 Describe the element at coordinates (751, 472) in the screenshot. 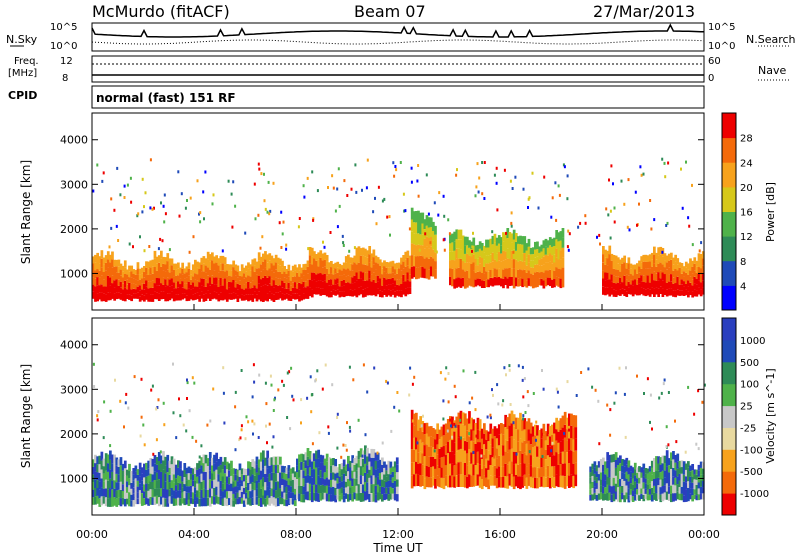

I see `colorbar-tick-label: -500` at that location.